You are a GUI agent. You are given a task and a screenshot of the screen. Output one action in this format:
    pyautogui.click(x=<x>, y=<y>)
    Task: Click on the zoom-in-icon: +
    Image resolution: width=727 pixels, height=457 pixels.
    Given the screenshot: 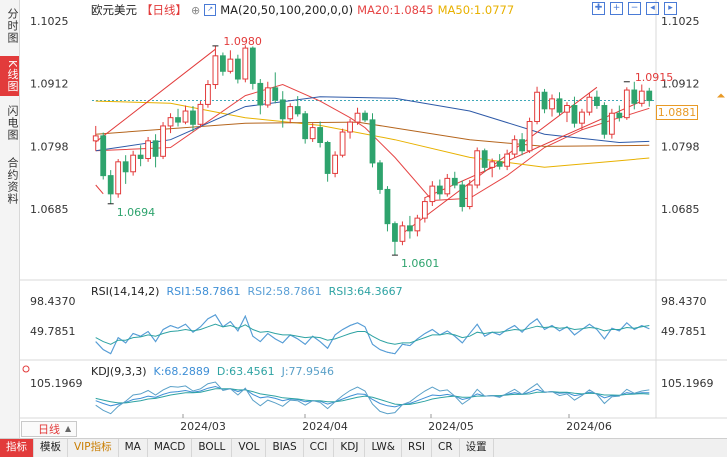 What is the action you would take?
    pyautogui.click(x=616, y=8)
    